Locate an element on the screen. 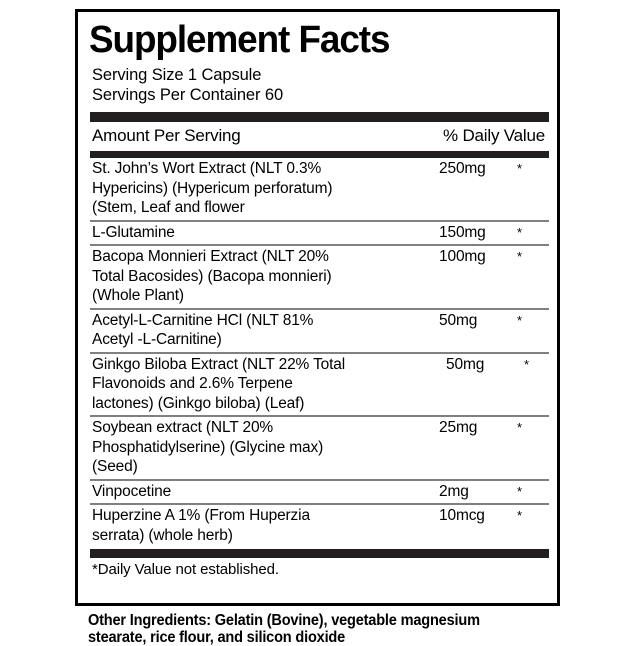 The height and width of the screenshot is (646, 640). nutrient-name-line: Soybean extract (NLT 20% is located at coordinates (183, 427).